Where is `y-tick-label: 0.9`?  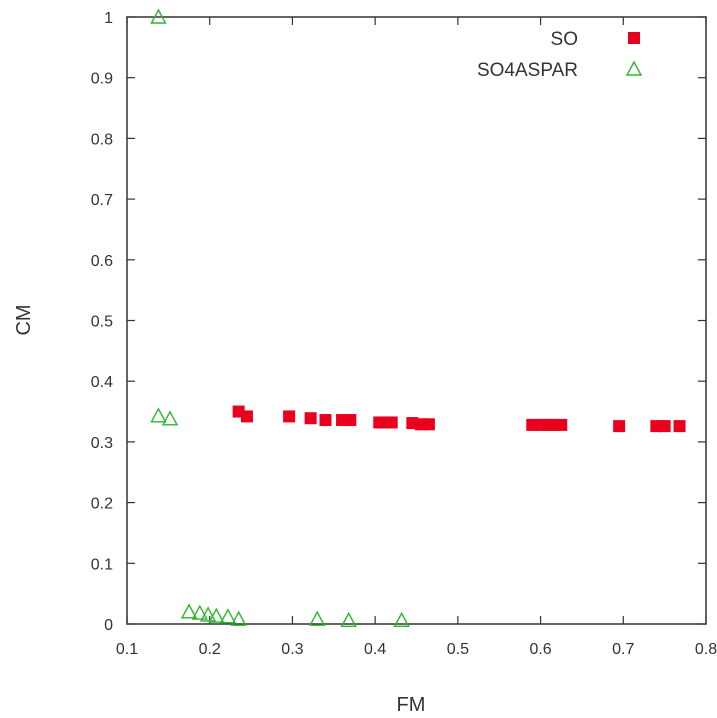 y-tick-label: 0.9 is located at coordinates (102, 79).